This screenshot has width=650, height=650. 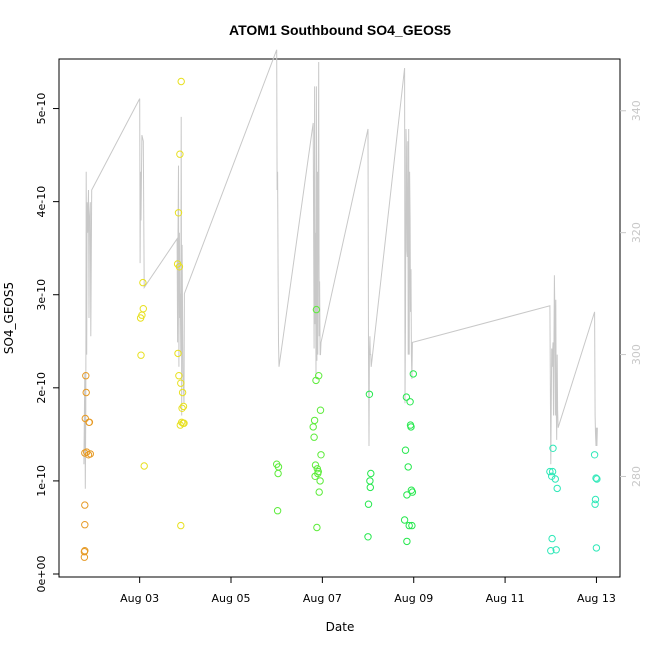 I want to click on y2-tick-label: 320, so click(x=636, y=232).